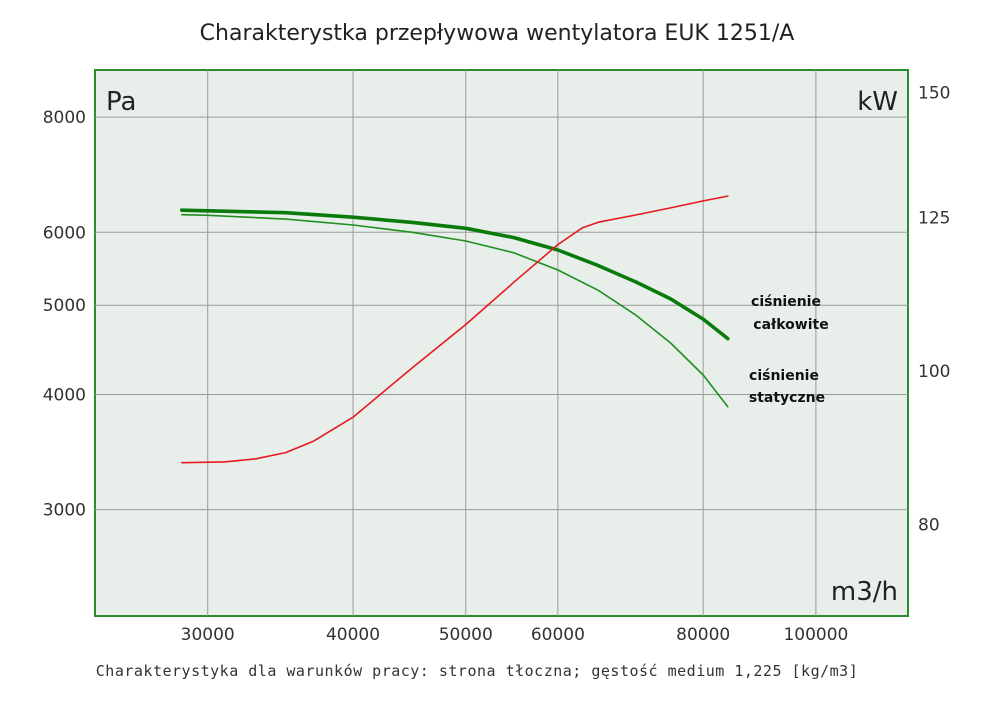  What do you see at coordinates (934, 94) in the screenshot?
I see `y2-tick-label: 150` at bounding box center [934, 94].